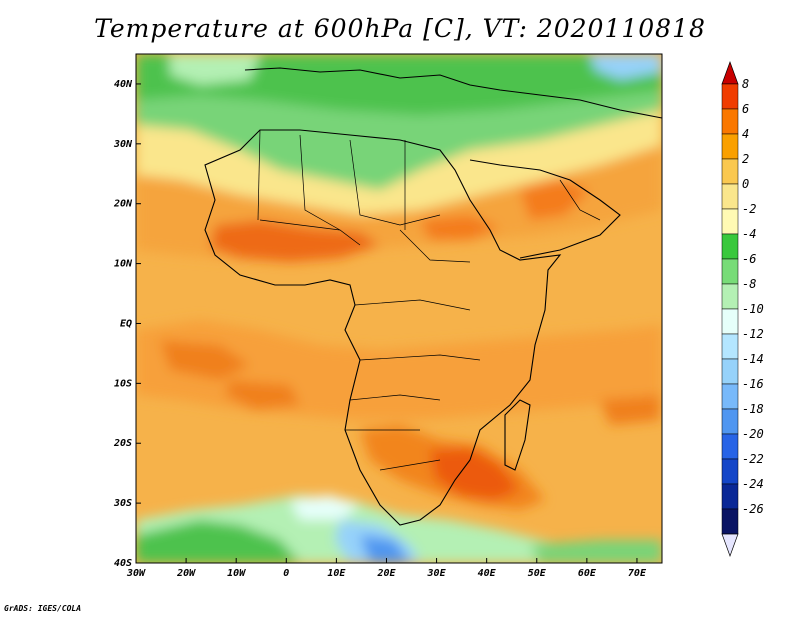 This screenshot has height=618, width=800. I want to click on x-tick-label: 70E, so click(637, 573).